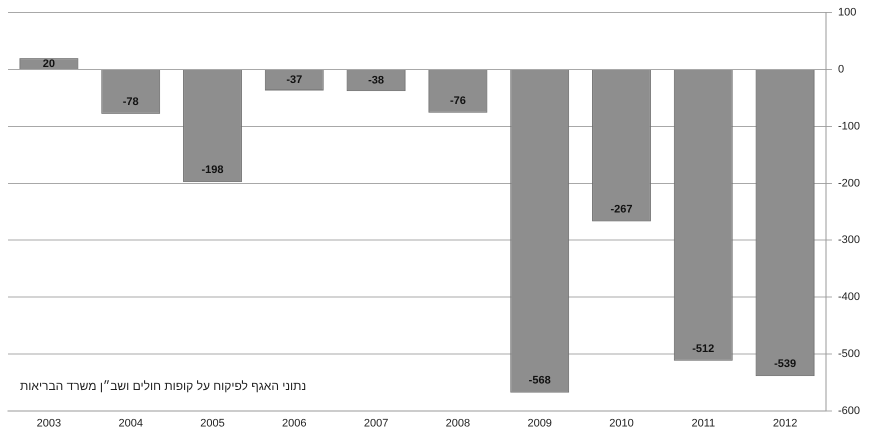 This screenshot has height=438, width=870. What do you see at coordinates (849, 410) in the screenshot?
I see `y-tick-label: -600` at bounding box center [849, 410].